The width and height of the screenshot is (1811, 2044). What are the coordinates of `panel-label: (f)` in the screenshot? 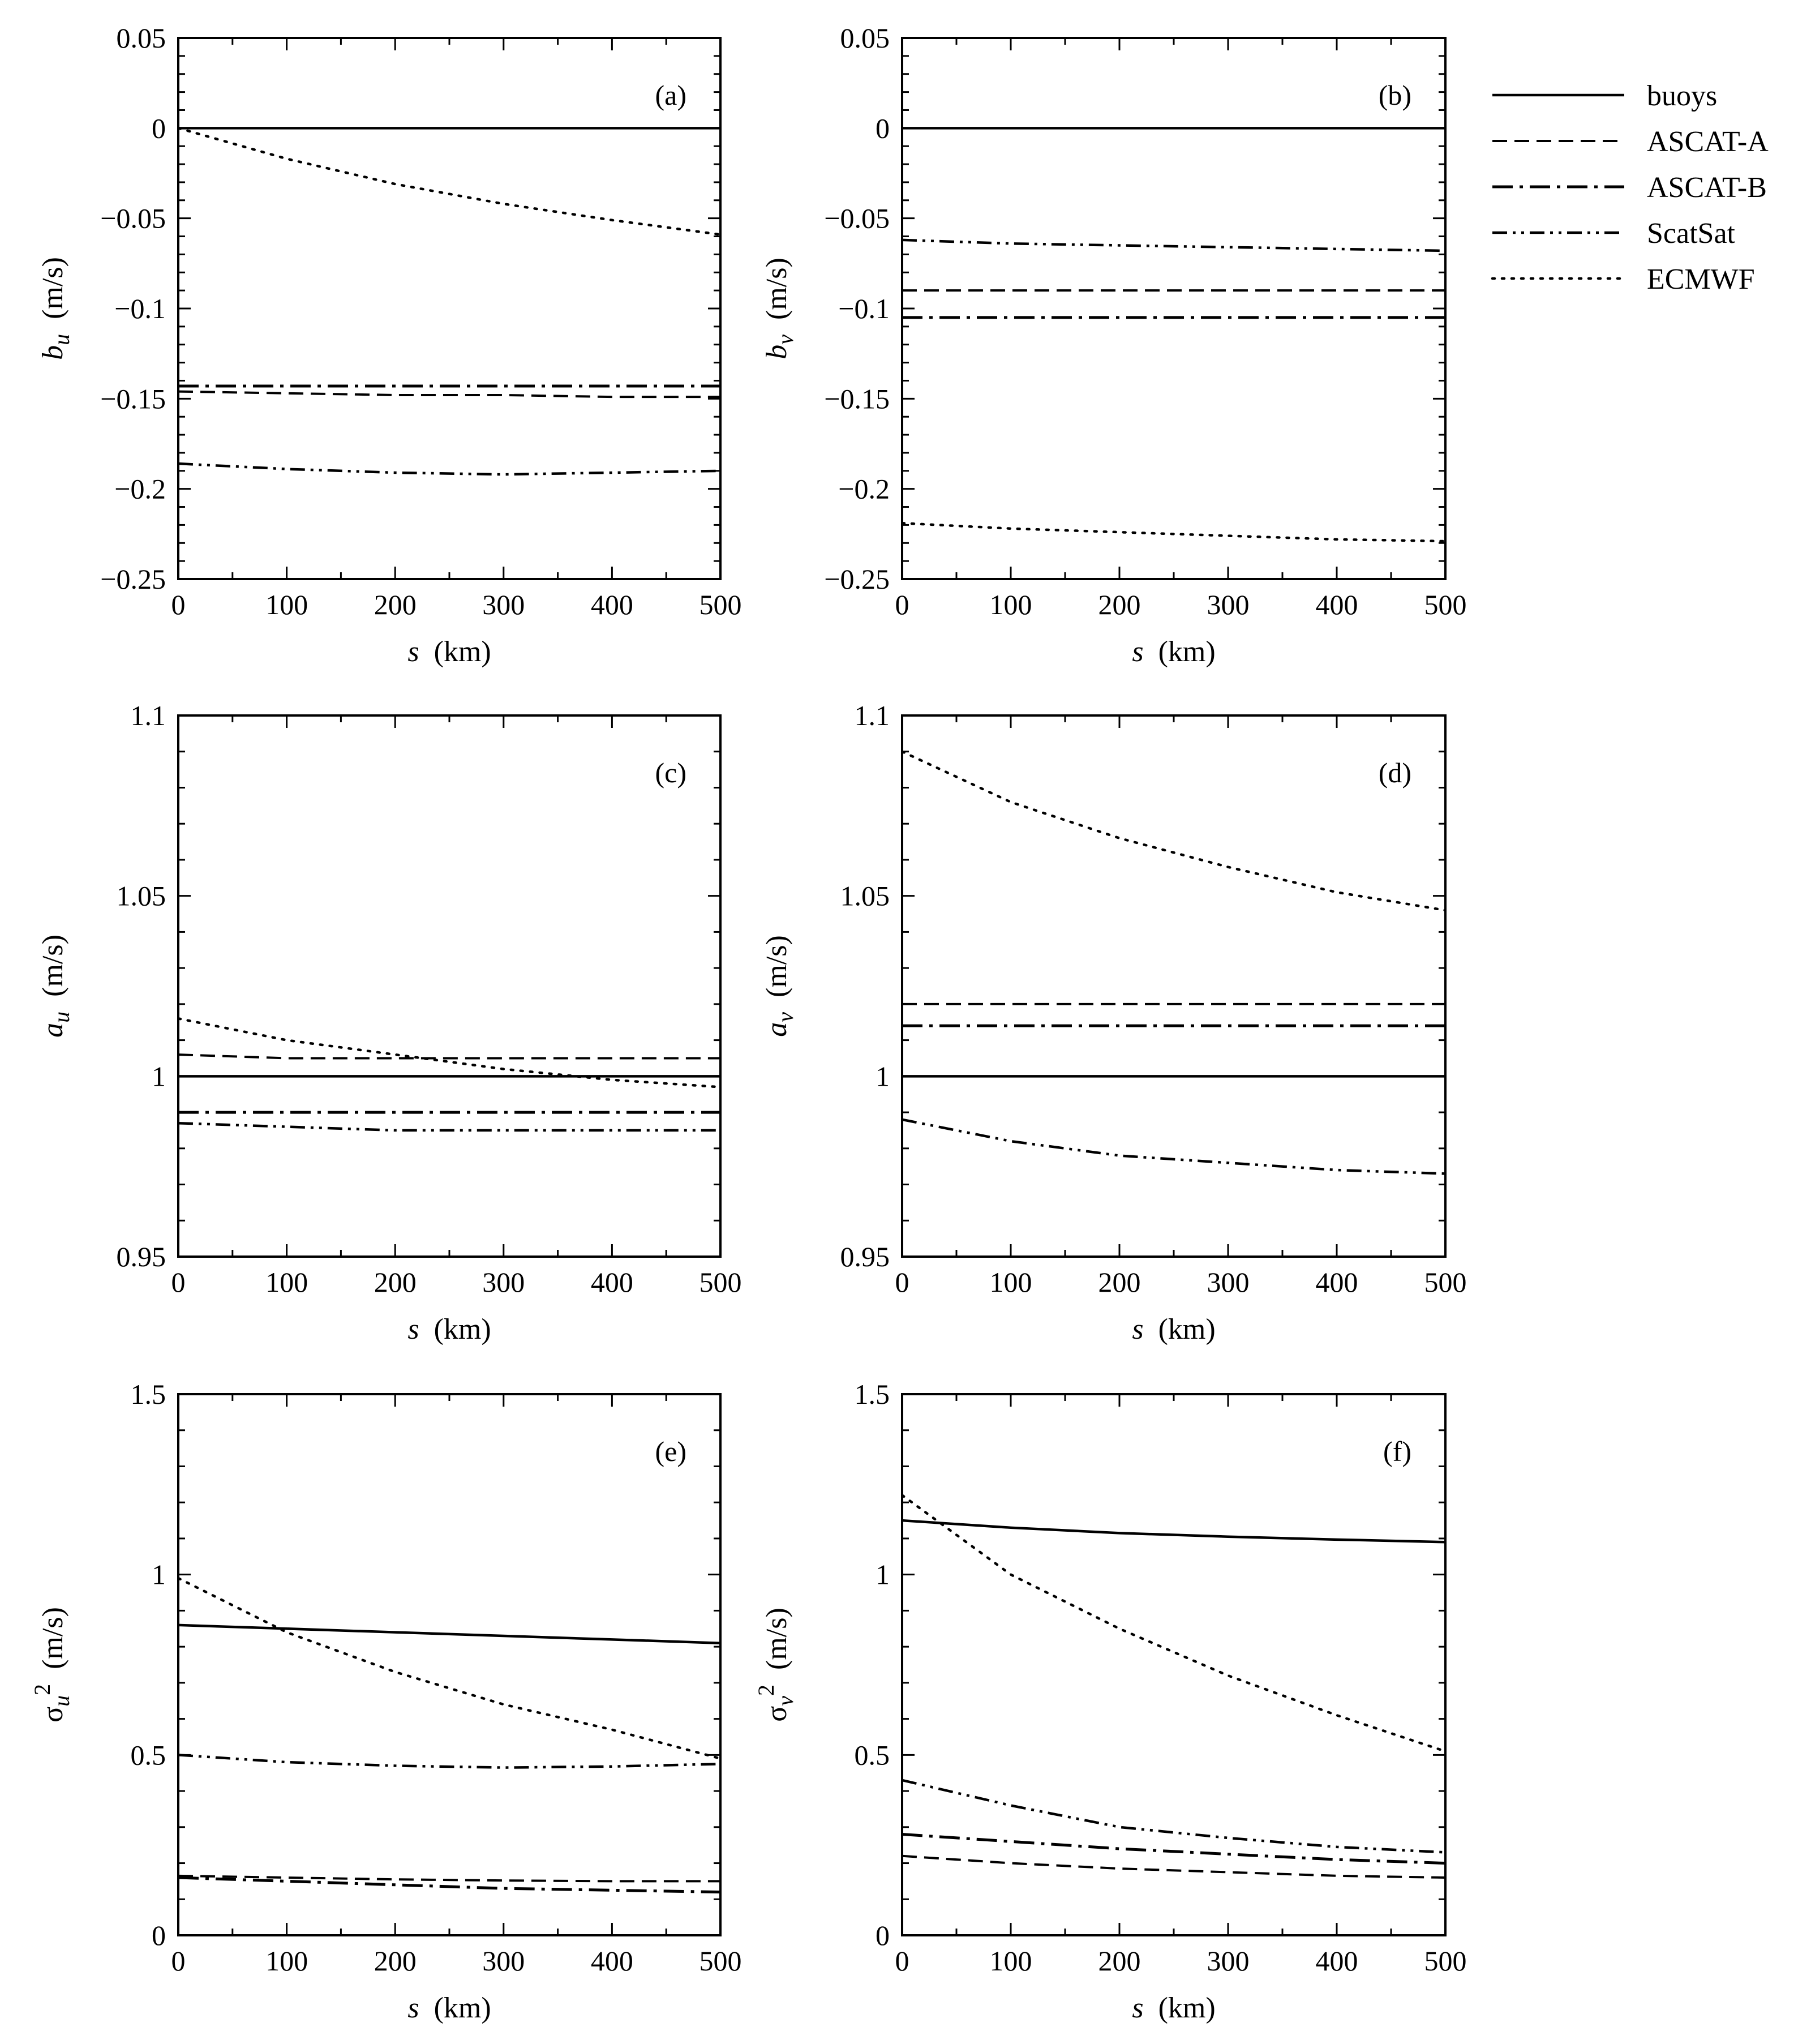 It's located at (1397, 1451).